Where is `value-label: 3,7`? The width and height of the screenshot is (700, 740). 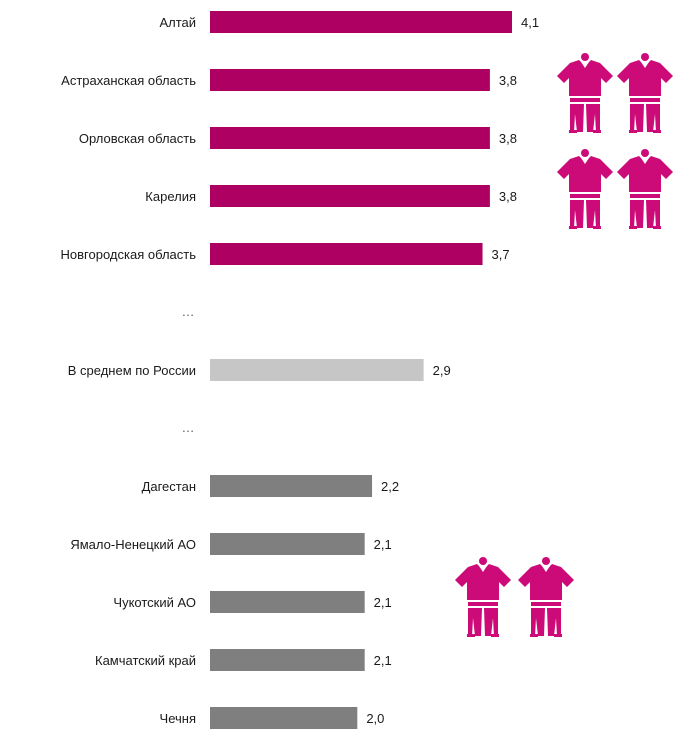
value-label: 3,7 is located at coordinates (501, 254).